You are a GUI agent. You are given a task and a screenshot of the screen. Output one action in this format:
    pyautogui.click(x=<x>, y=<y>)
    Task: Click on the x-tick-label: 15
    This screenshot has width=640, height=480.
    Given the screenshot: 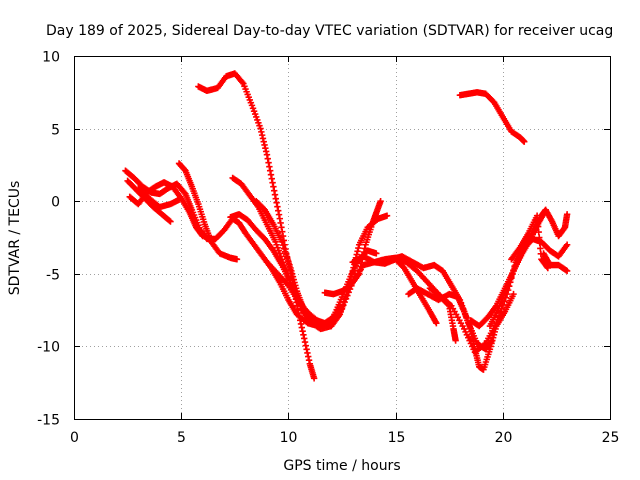 What is the action you would take?
    pyautogui.click(x=397, y=438)
    